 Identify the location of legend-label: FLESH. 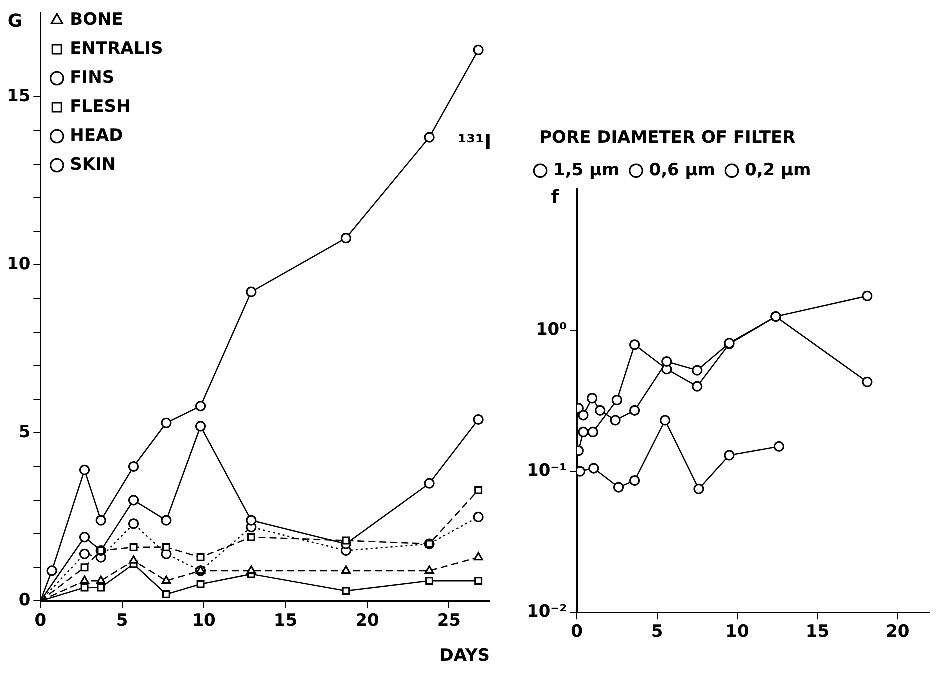
(100, 106).